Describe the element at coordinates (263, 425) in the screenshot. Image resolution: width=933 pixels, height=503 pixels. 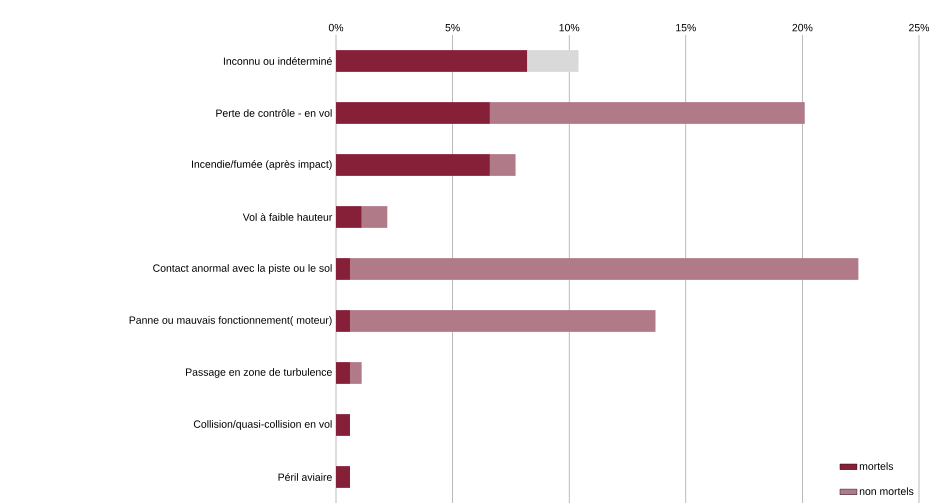
I see `y-tick-label: Collision/quasi-collision en vol` at that location.